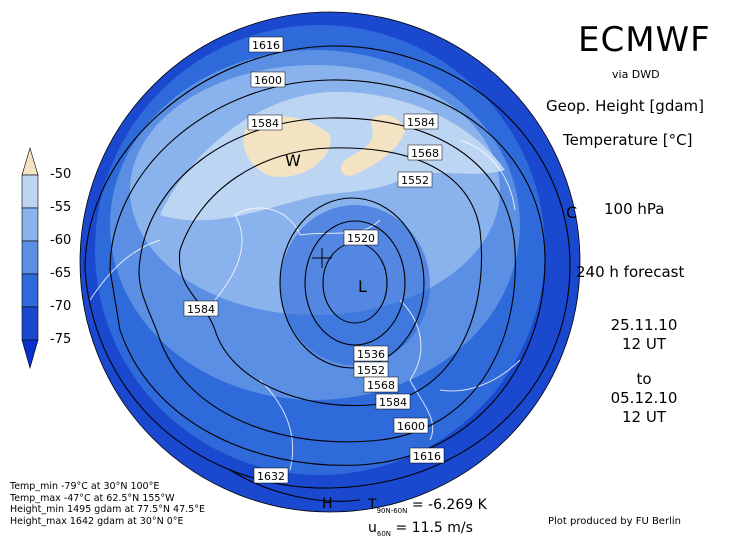 This screenshot has width=733, height=543. Describe the element at coordinates (384, 533) in the screenshot. I see `u-subscript: 60N` at that location.